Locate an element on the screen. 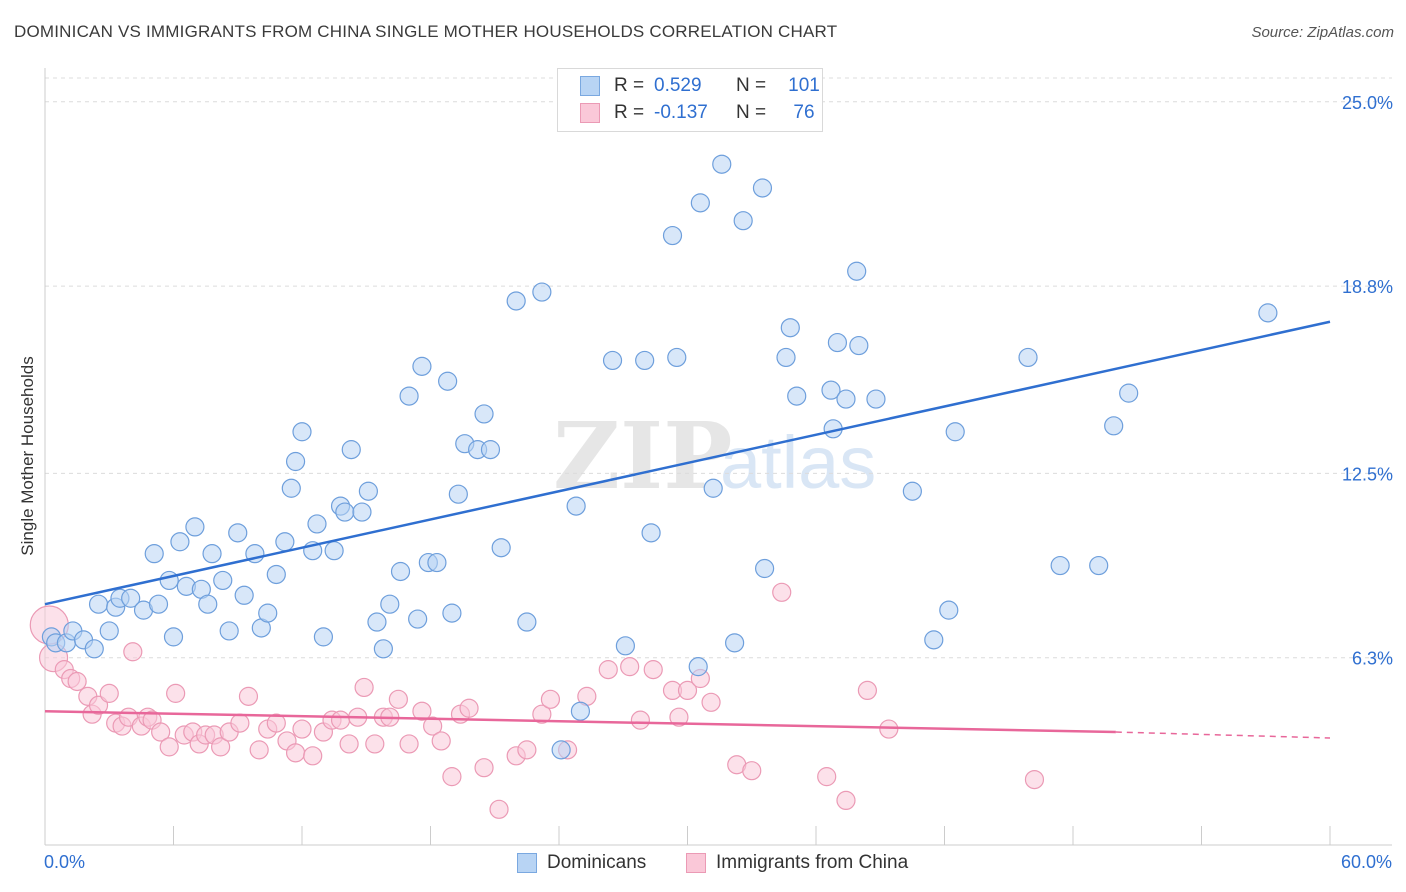  trend-line-china is located at coordinates (580, 721).